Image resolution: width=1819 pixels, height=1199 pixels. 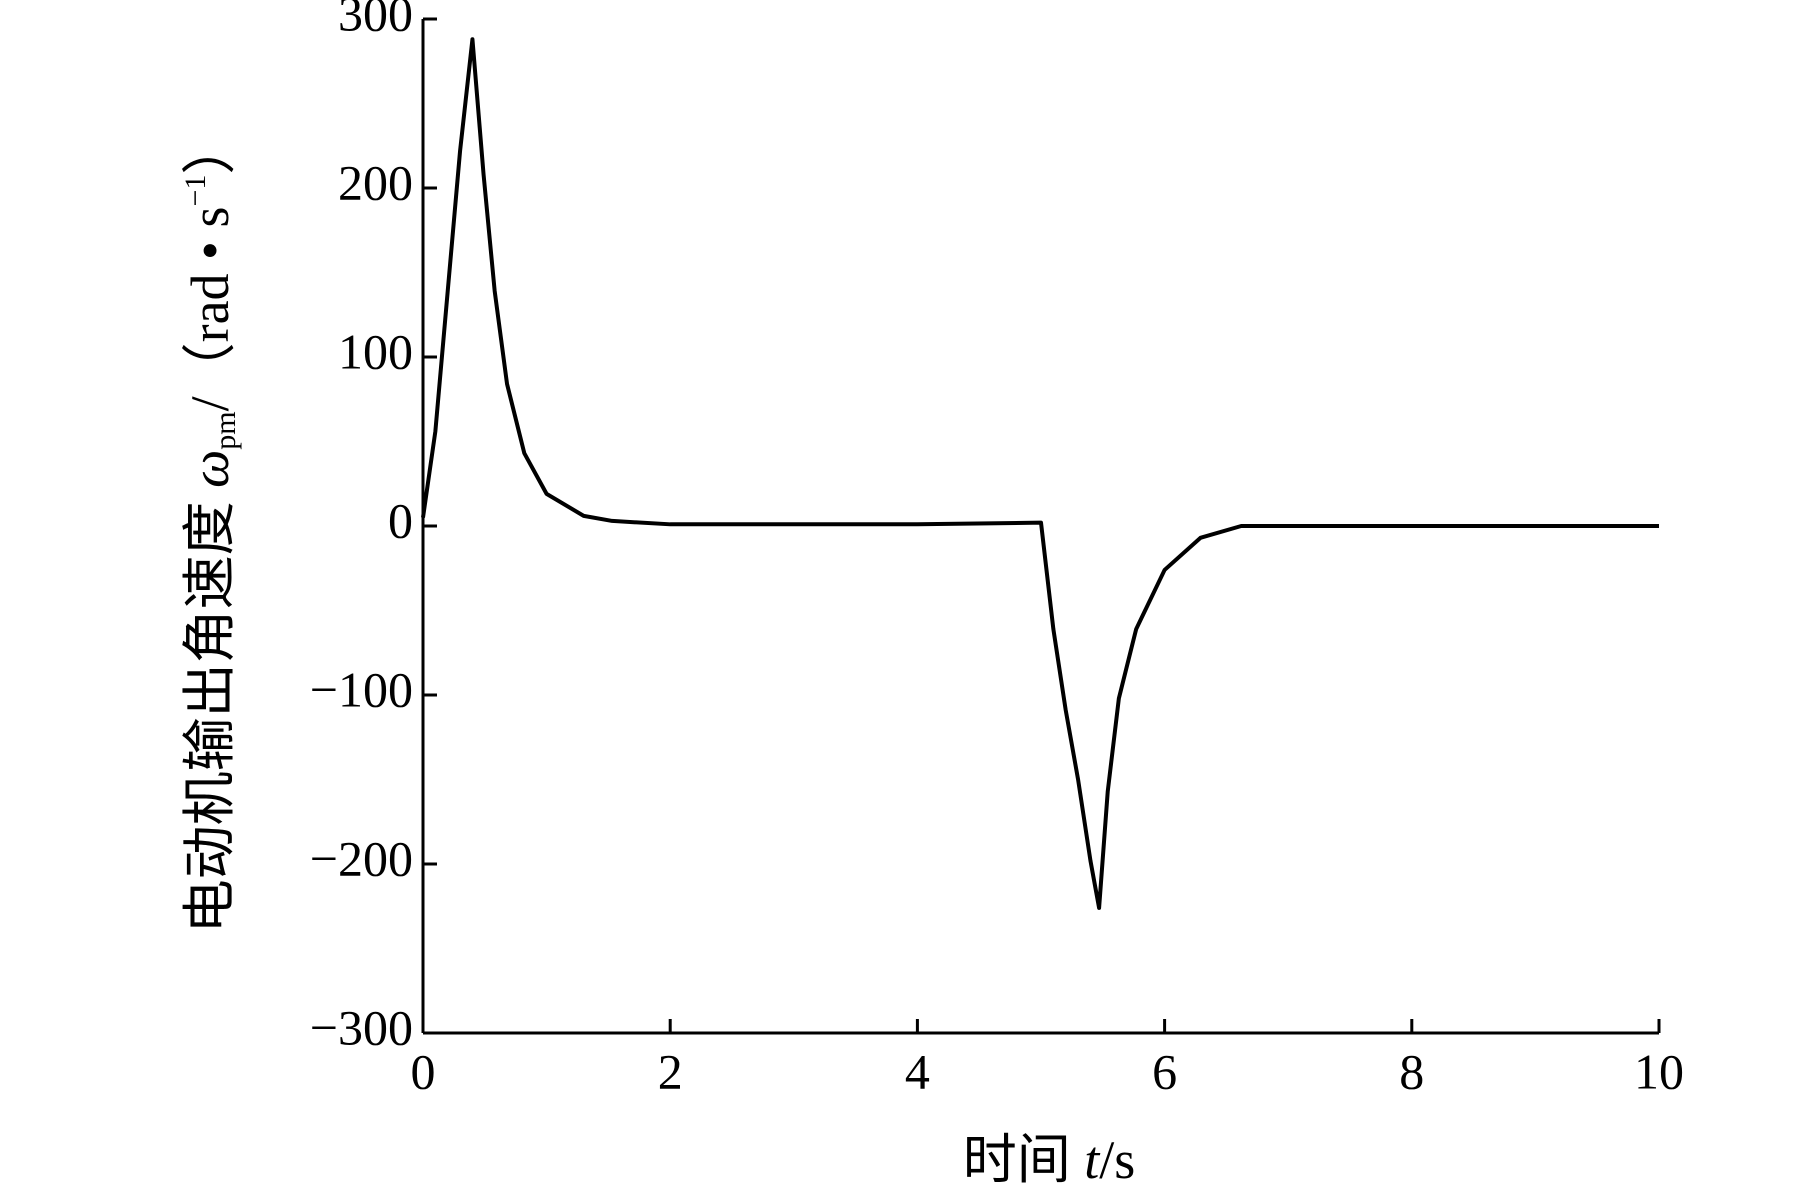 What do you see at coordinates (400, 520) in the screenshot?
I see `y-tick-label: 0` at bounding box center [400, 520].